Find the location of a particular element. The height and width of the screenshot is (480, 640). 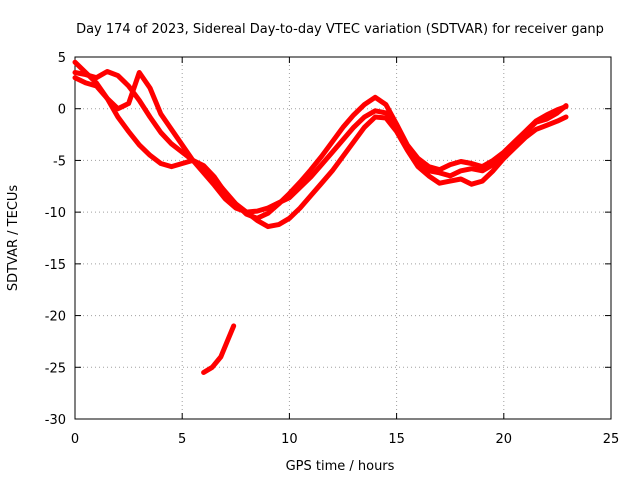

y-axis-label: SDTVAR / TECUs is located at coordinates (13, 238).